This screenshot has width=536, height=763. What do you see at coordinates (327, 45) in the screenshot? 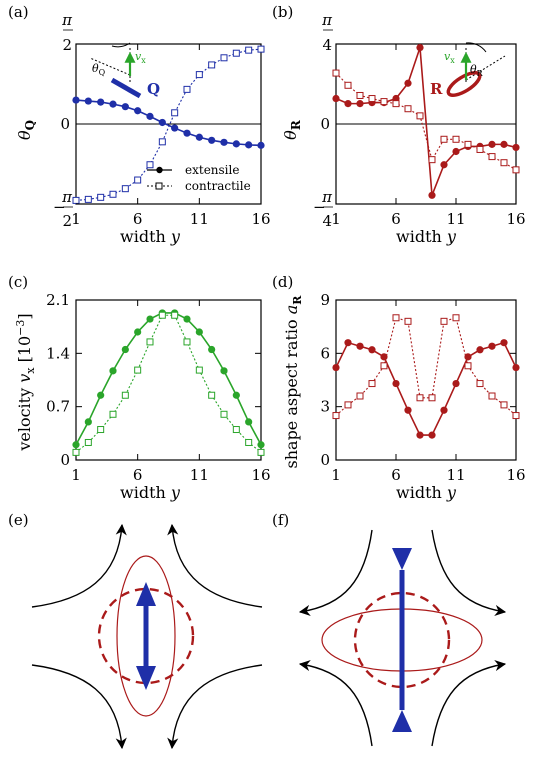
I see `y-tick-pi-over-4-den: 4` at bounding box center [327, 45].